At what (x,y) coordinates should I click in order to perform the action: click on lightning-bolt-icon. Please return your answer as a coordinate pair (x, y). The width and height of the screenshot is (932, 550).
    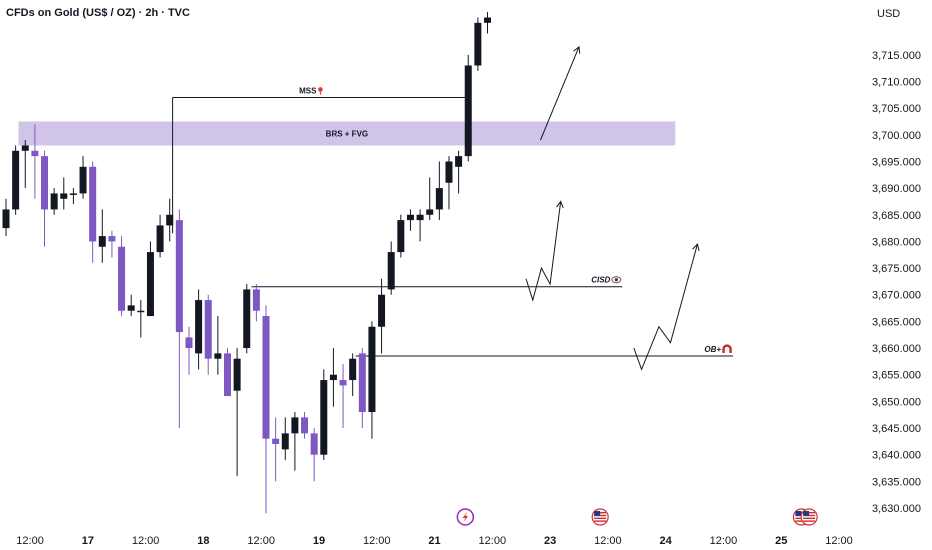
    Looking at the image, I should click on (465, 517).